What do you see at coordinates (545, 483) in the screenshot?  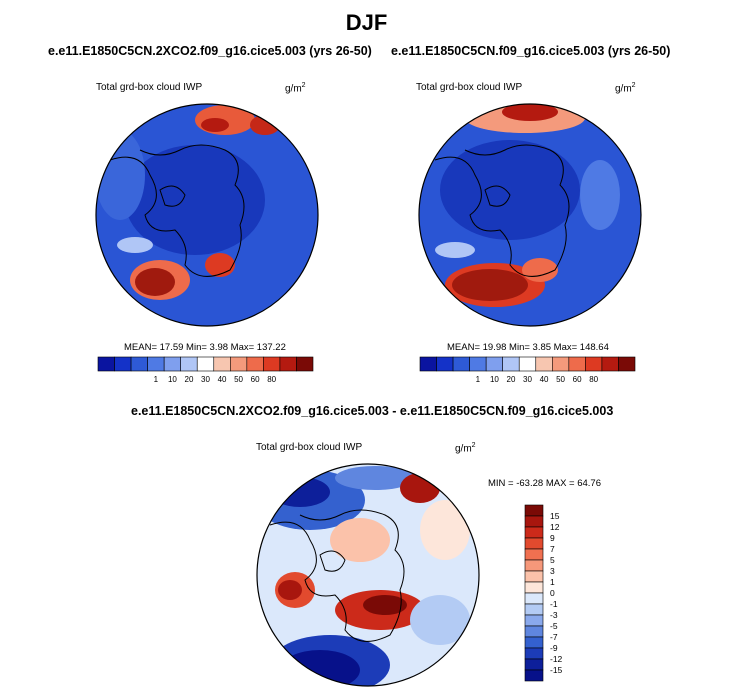 I see `panel-3-stats: MIN = -63.28 MAX = 64.76` at bounding box center [545, 483].